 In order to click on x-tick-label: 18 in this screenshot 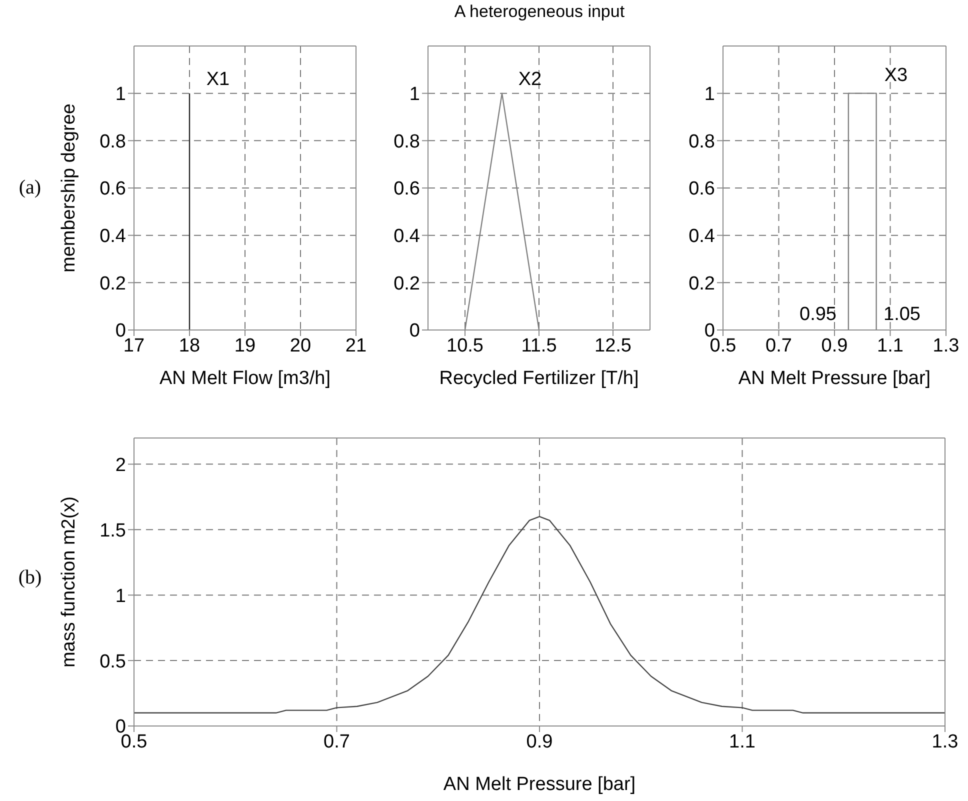, I will do `click(189, 345)`.